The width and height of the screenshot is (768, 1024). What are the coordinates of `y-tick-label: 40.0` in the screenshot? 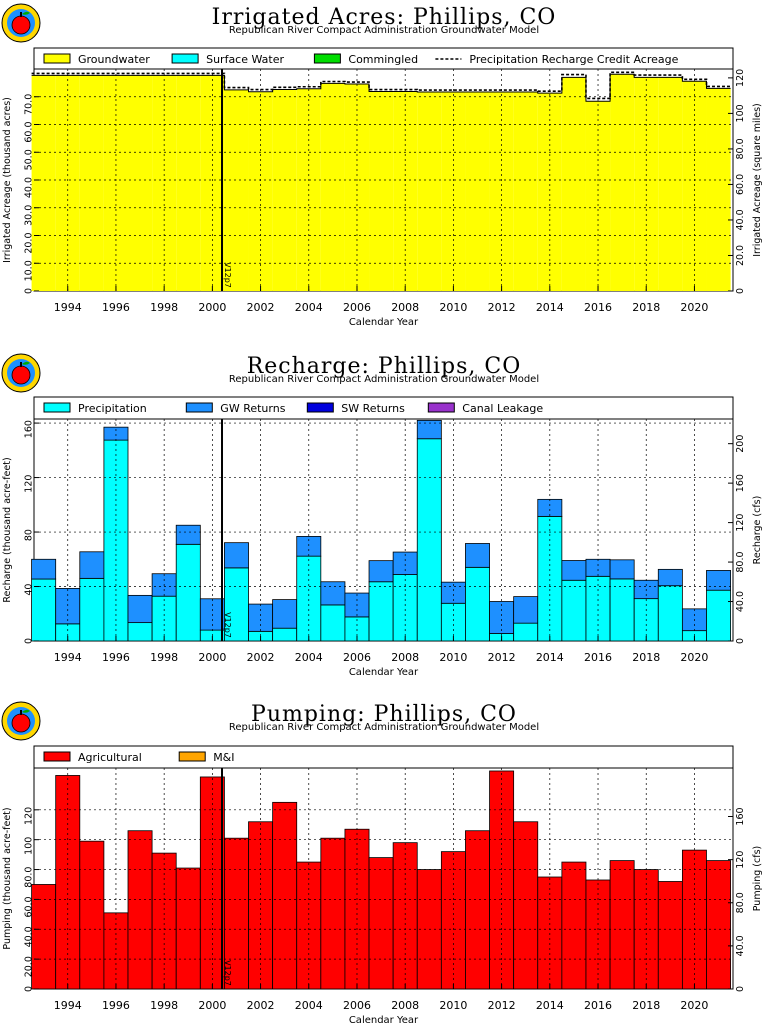 It's located at (29, 187).